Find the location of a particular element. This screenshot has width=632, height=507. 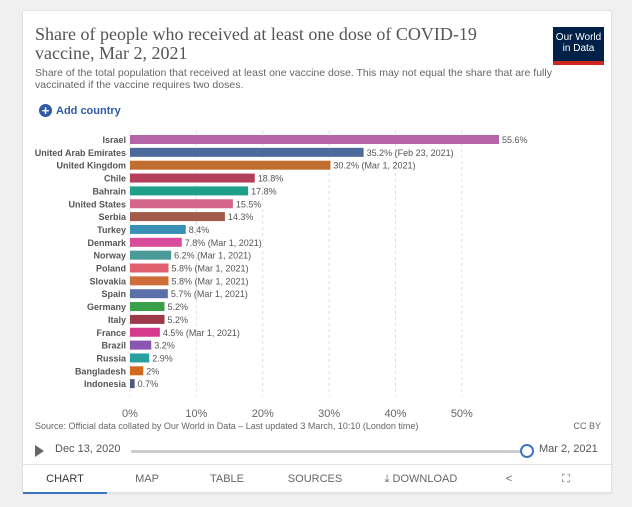

bar-poland is located at coordinates (149, 268).